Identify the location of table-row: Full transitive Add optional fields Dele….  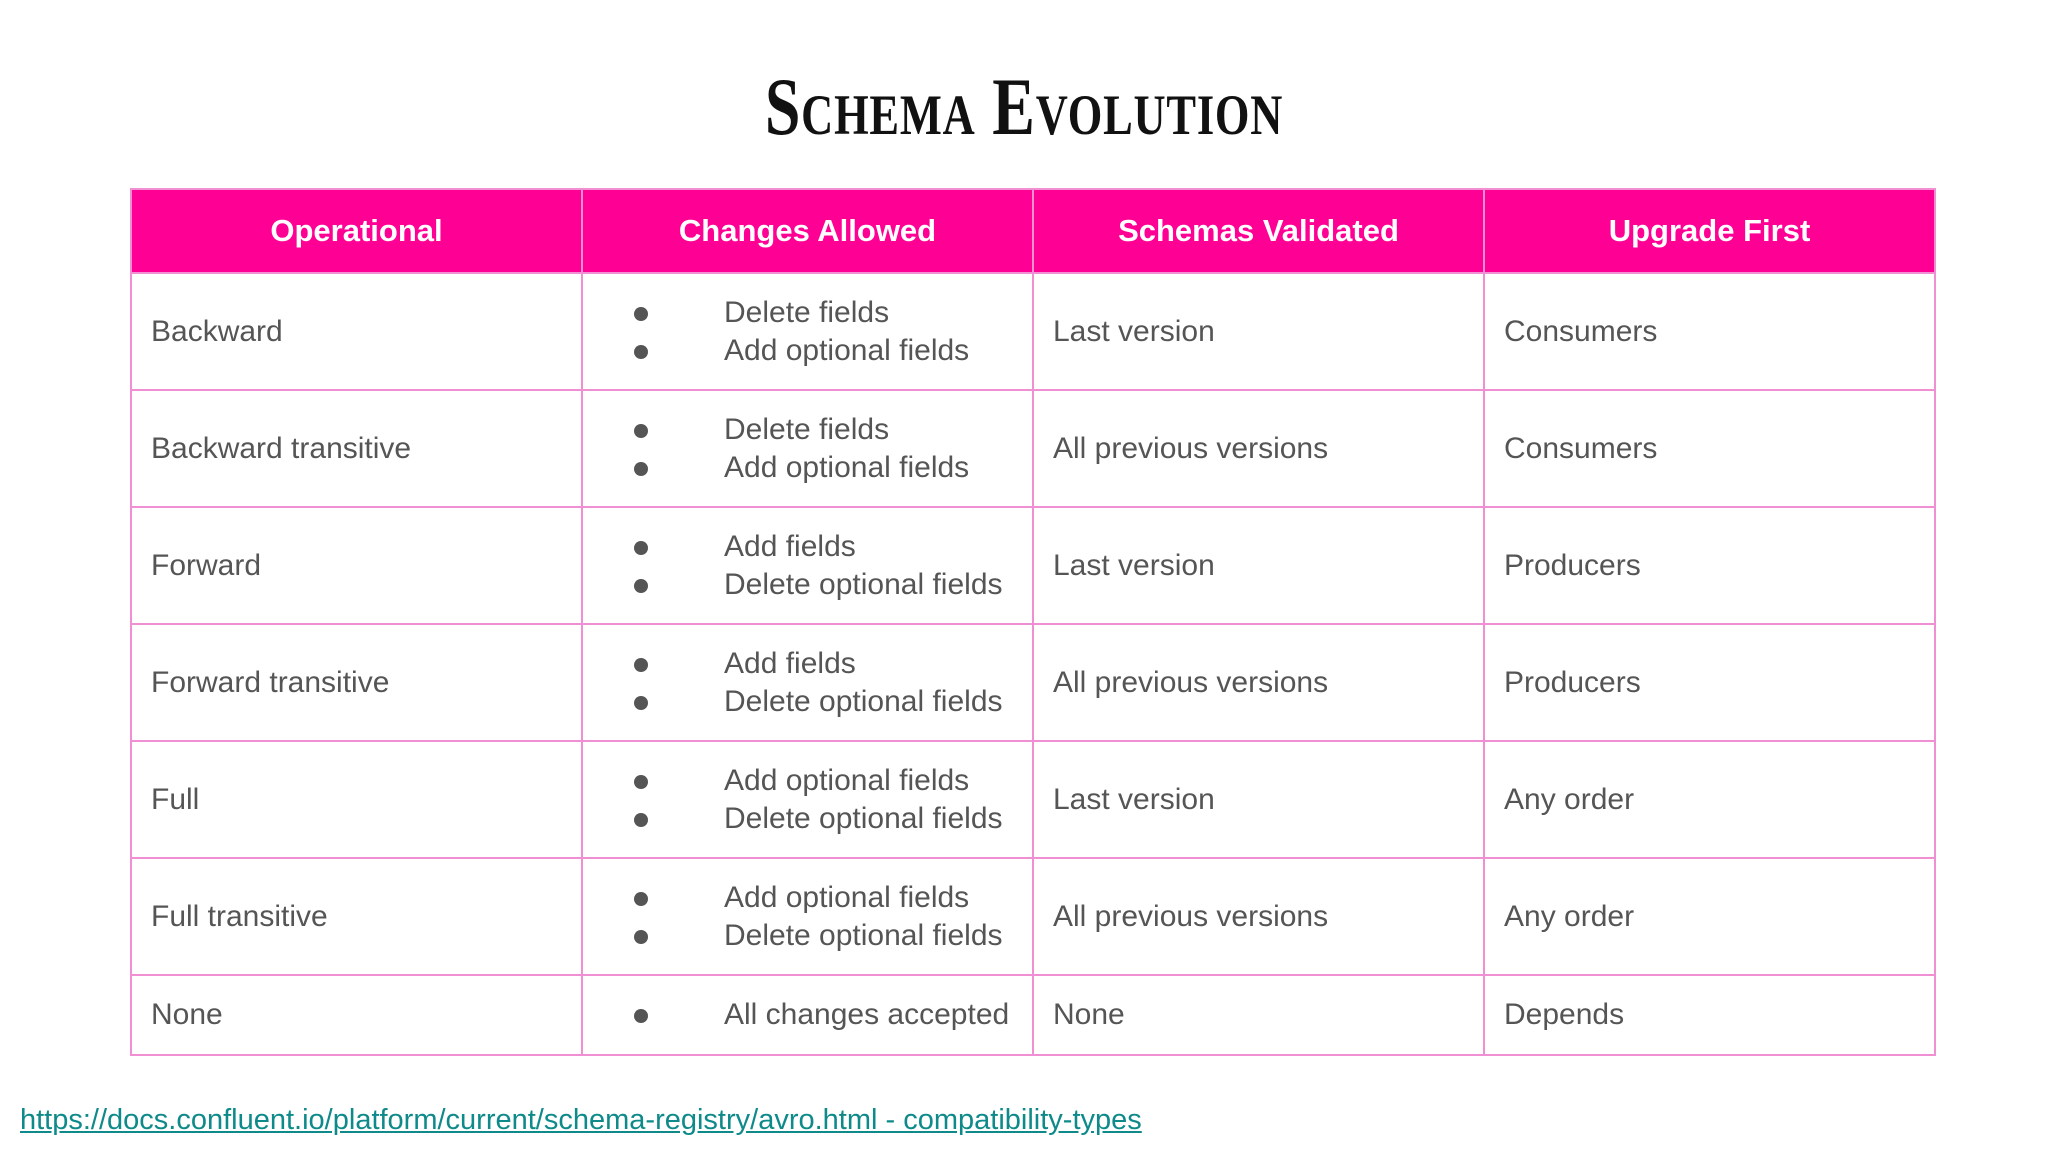
(1033, 916).